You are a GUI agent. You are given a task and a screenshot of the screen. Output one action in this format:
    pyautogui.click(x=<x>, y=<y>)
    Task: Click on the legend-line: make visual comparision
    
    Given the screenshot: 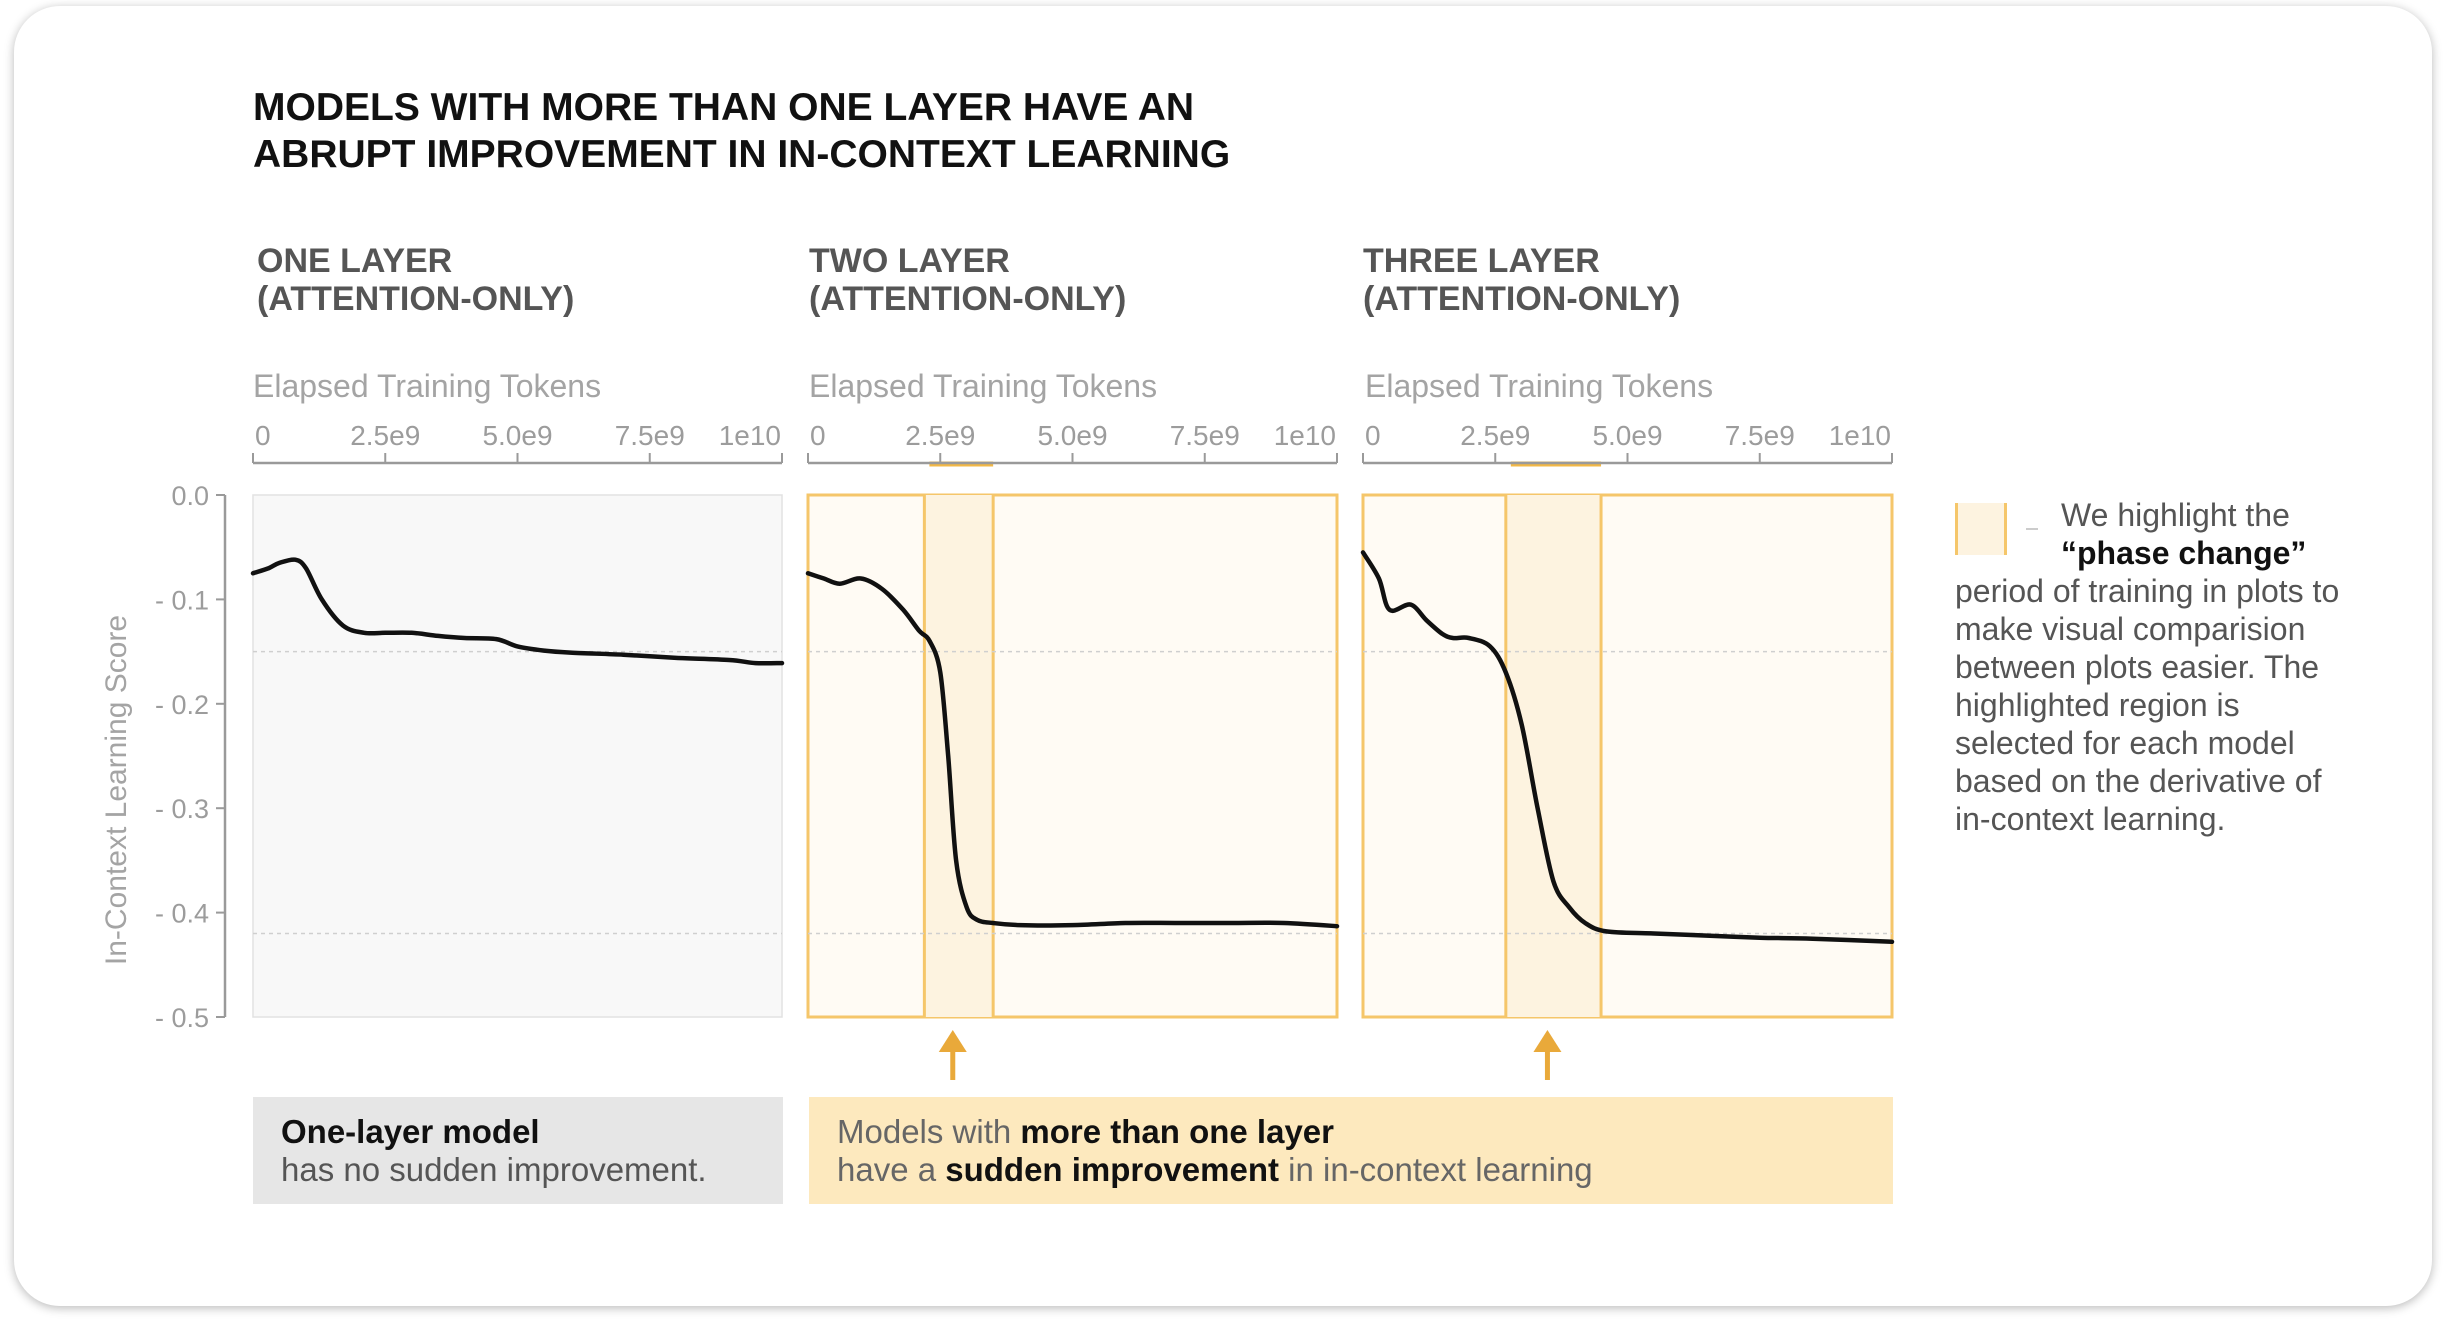 What is the action you would take?
    pyautogui.click(x=2130, y=629)
    